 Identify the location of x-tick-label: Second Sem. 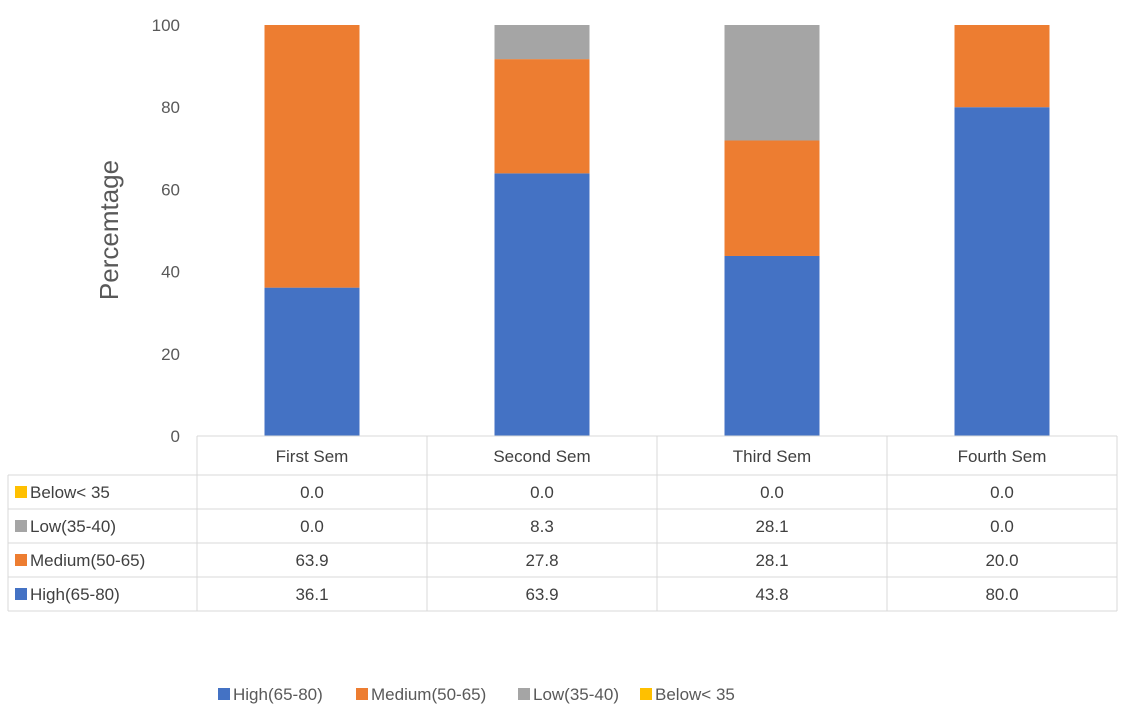
(541, 456).